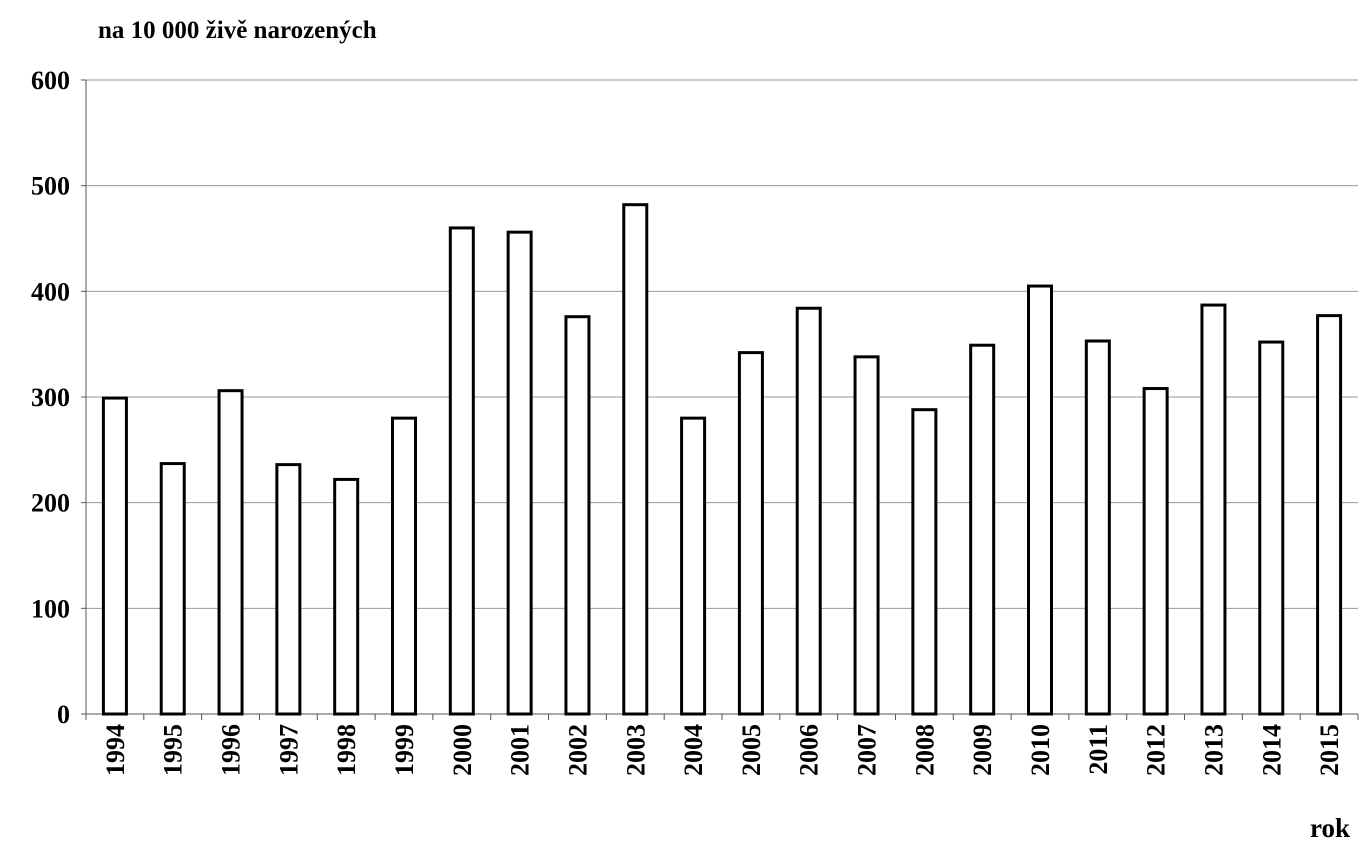  Describe the element at coordinates (1329, 750) in the screenshot. I see `x-tick-label: 2015` at that location.